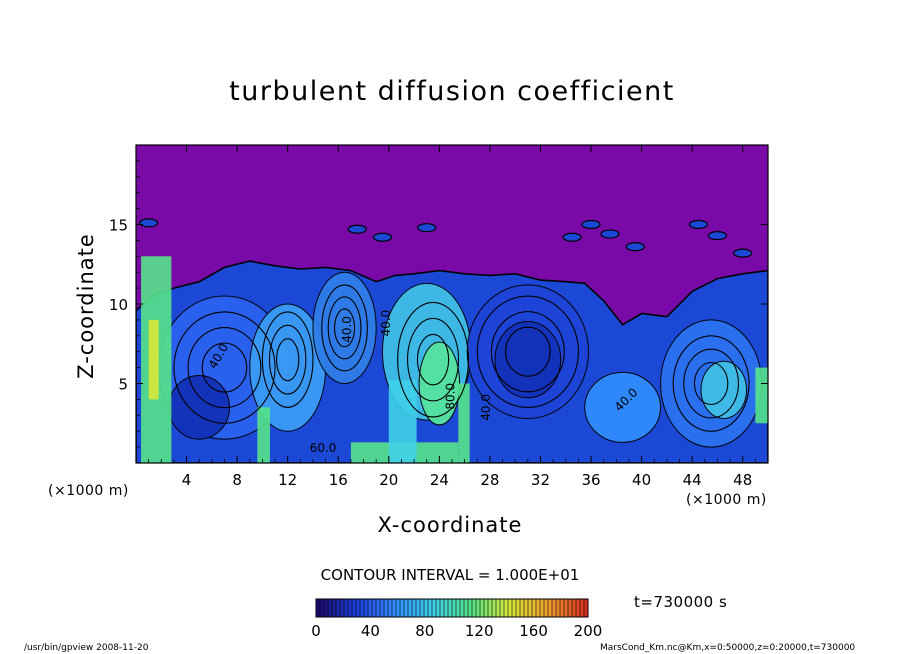 The height and width of the screenshot is (654, 904). I want to click on x-tick-label: 40, so click(641, 480).